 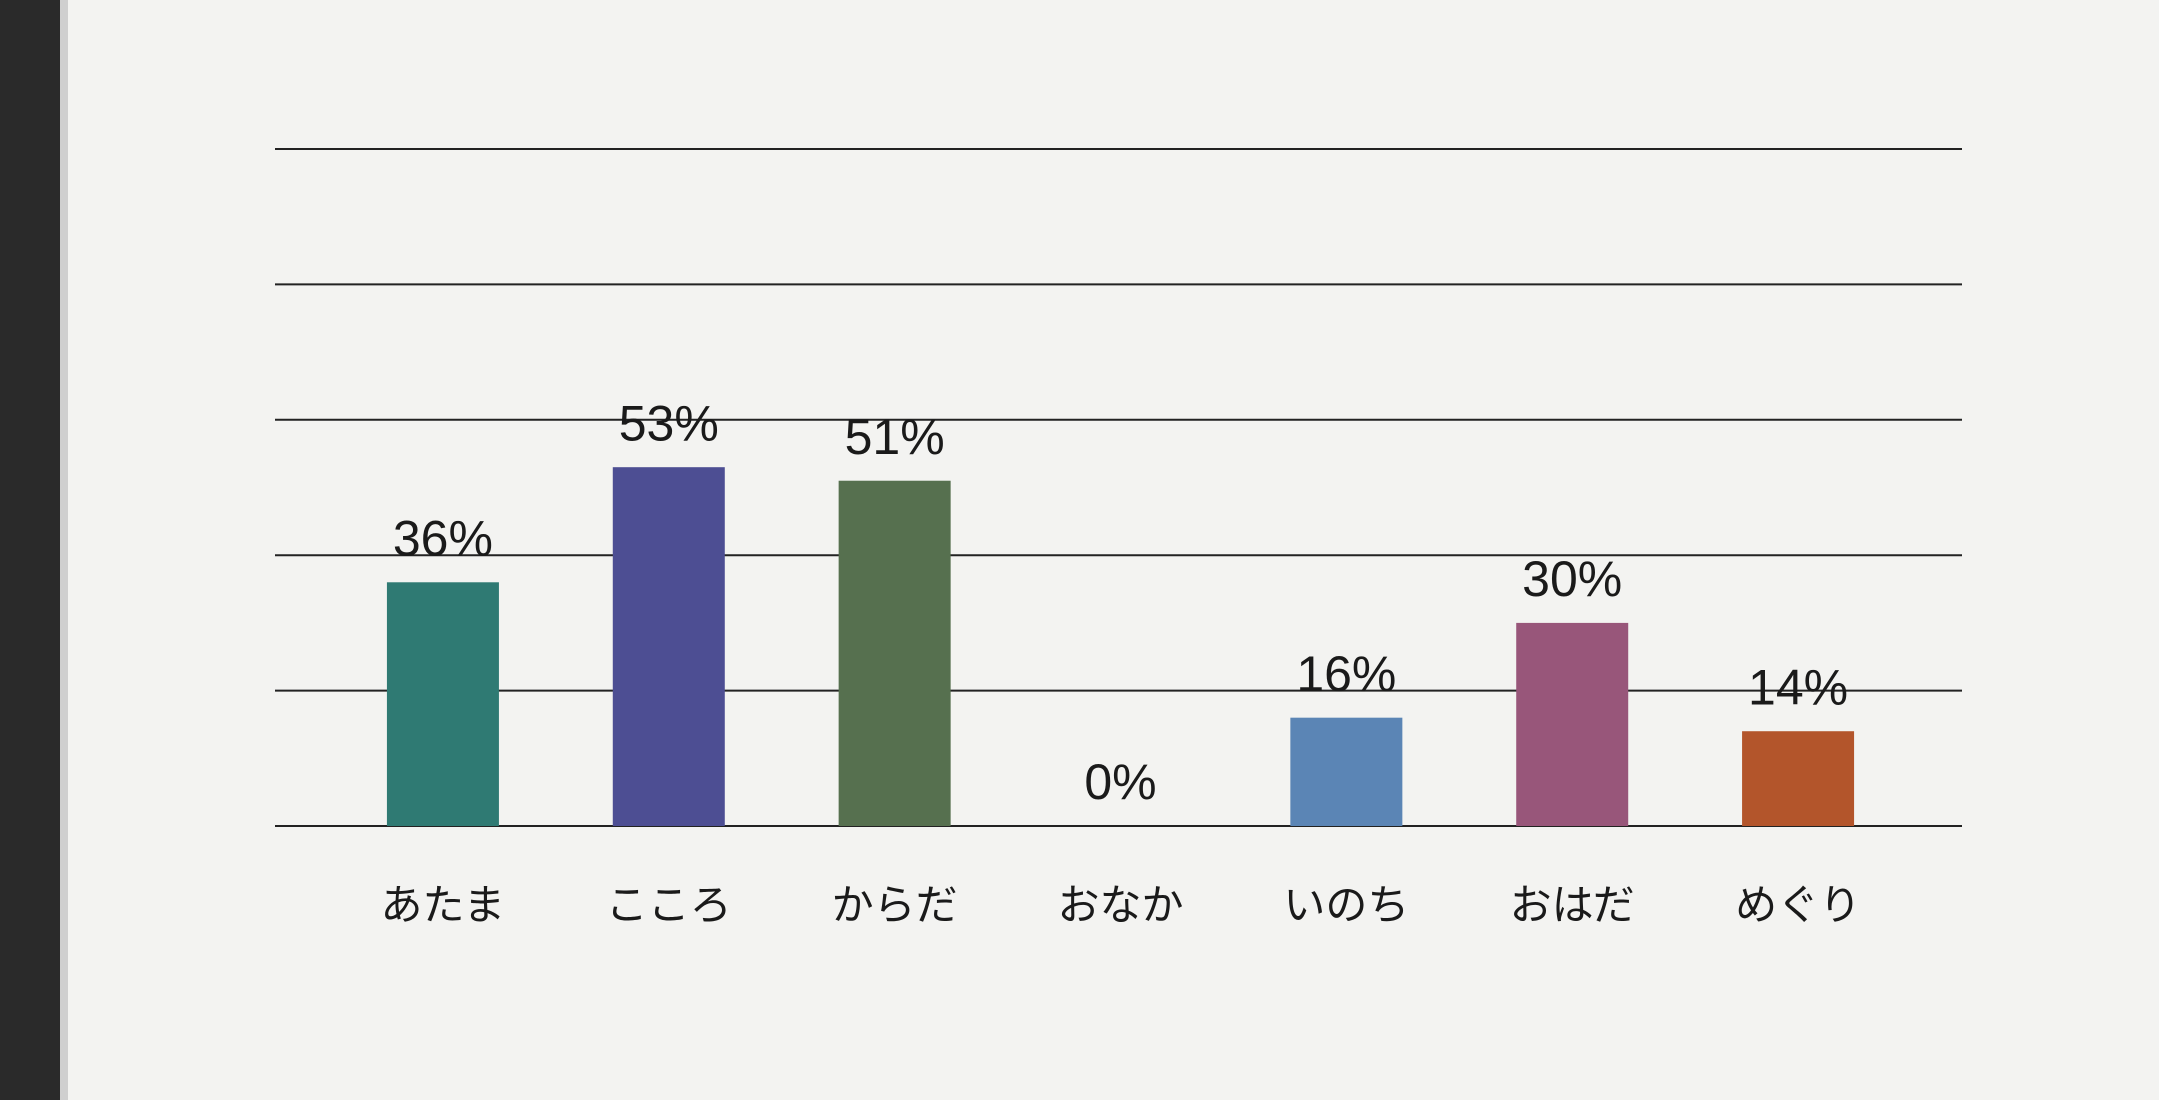 I want to click on x-tick-label: いのち, so click(x=1346, y=905).